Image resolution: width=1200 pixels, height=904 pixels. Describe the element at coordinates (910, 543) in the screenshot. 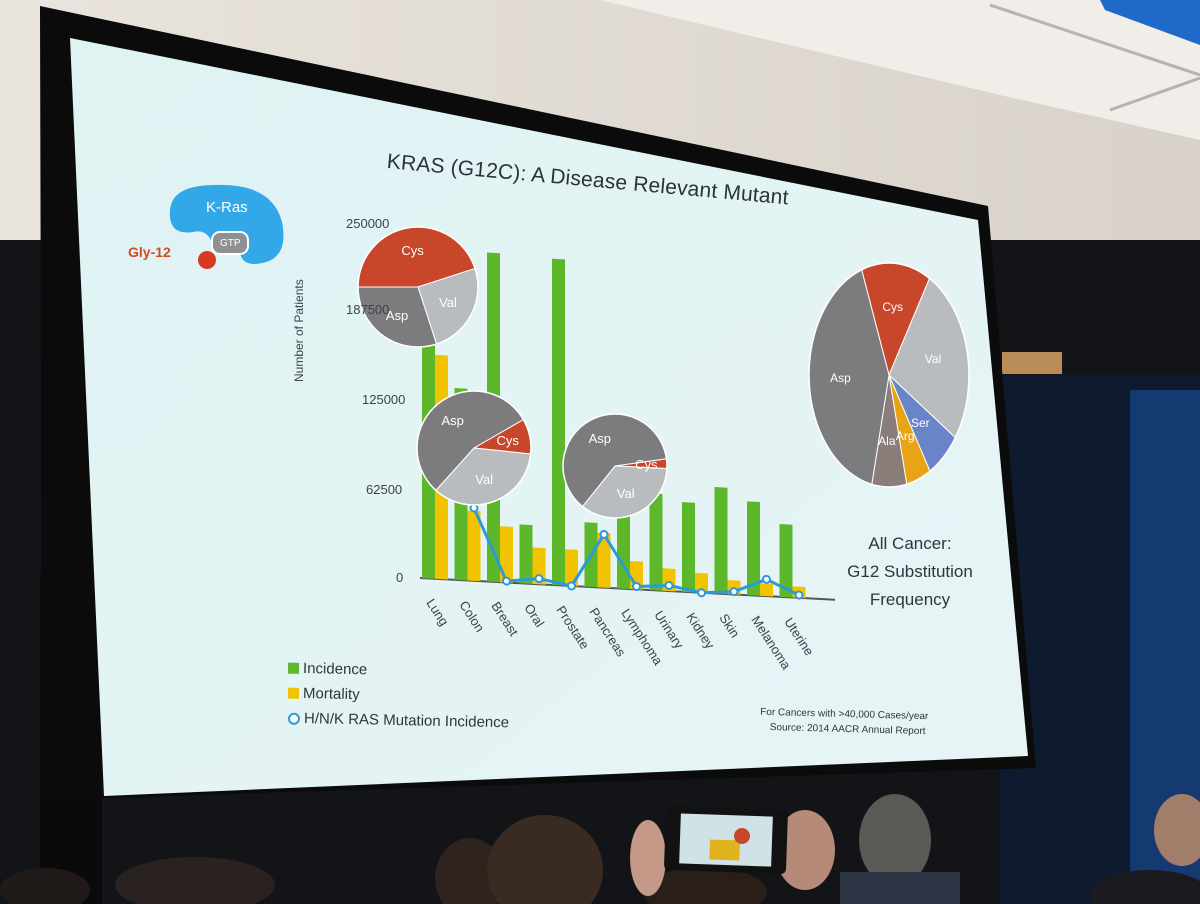

I see `caption-line: All Cancer:` at that location.